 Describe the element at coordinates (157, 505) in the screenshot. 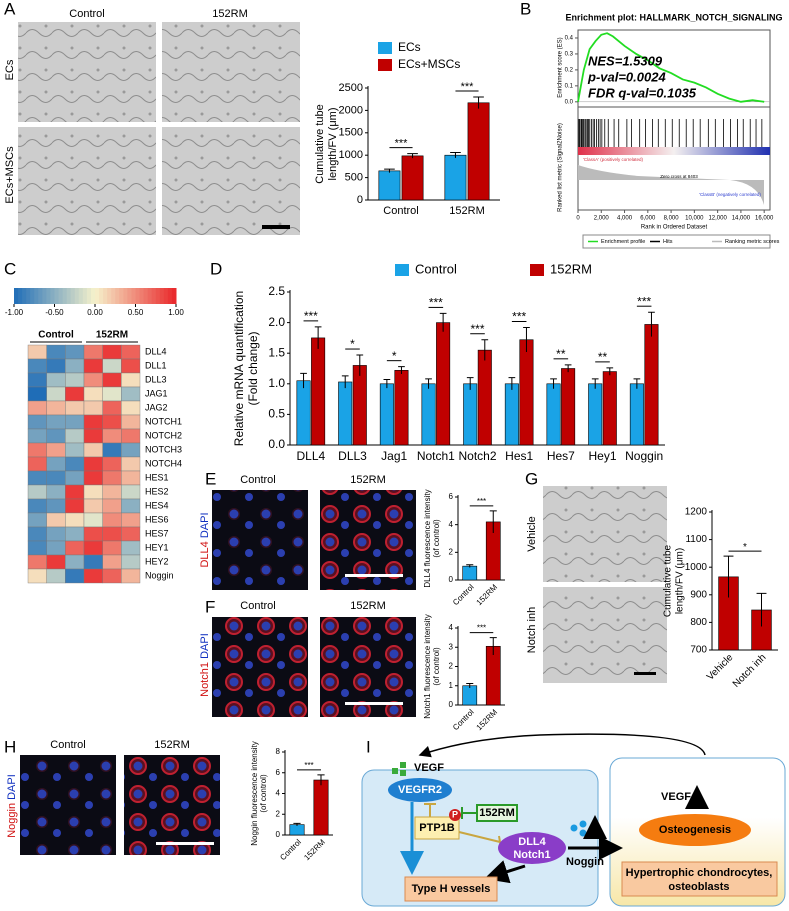

I see `row-label: HES4` at that location.